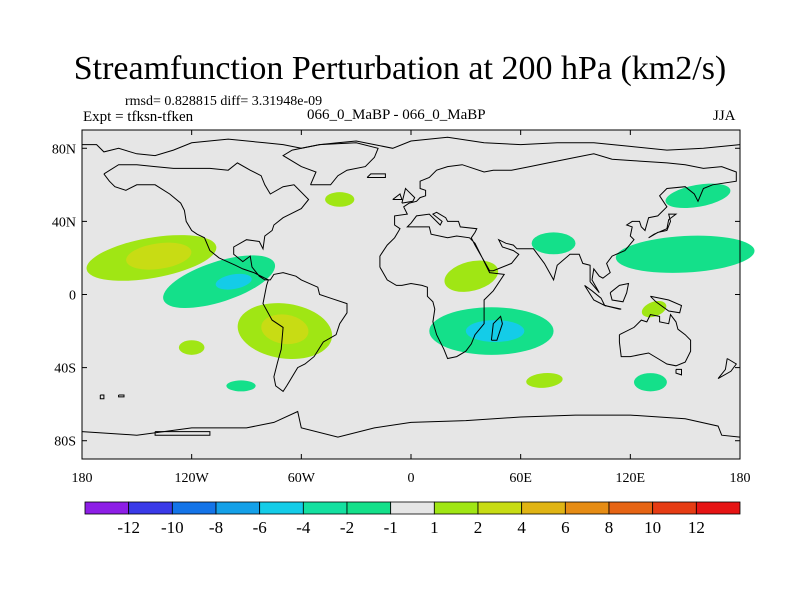  I want to click on colorbar-label: 8, so click(609, 527).